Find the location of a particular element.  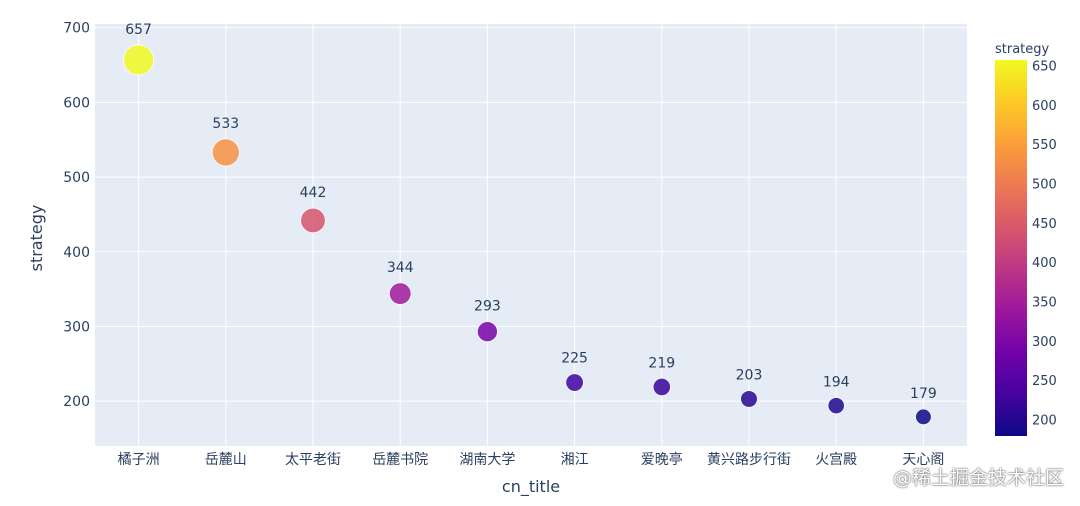

data-label: 203 is located at coordinates (749, 376).